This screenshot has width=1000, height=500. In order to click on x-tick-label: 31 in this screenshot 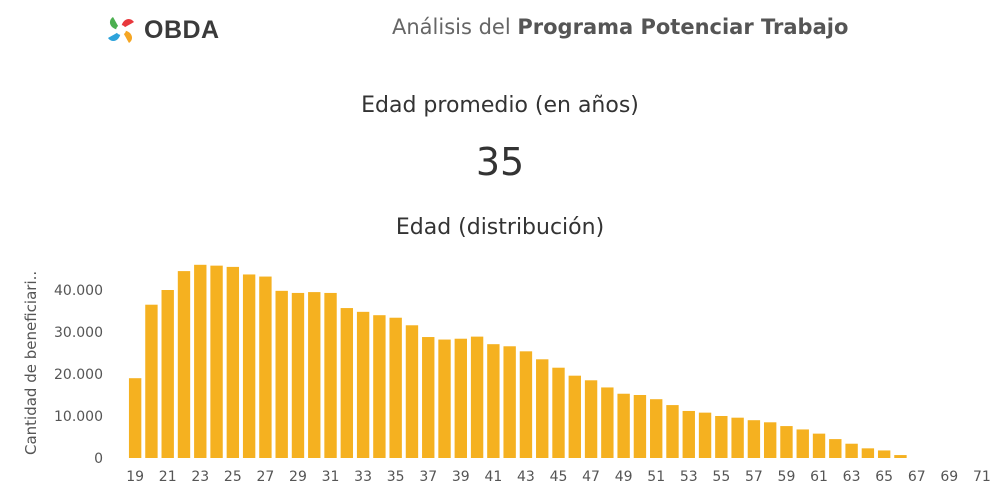, I will do `click(331, 477)`.